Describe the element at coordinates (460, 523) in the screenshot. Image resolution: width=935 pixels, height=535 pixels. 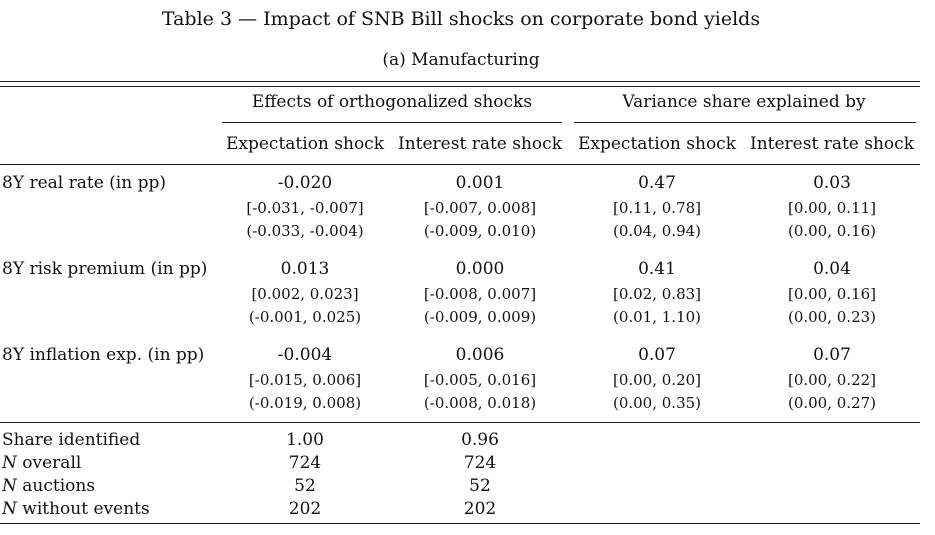
I see `bottom-rule` at that location.